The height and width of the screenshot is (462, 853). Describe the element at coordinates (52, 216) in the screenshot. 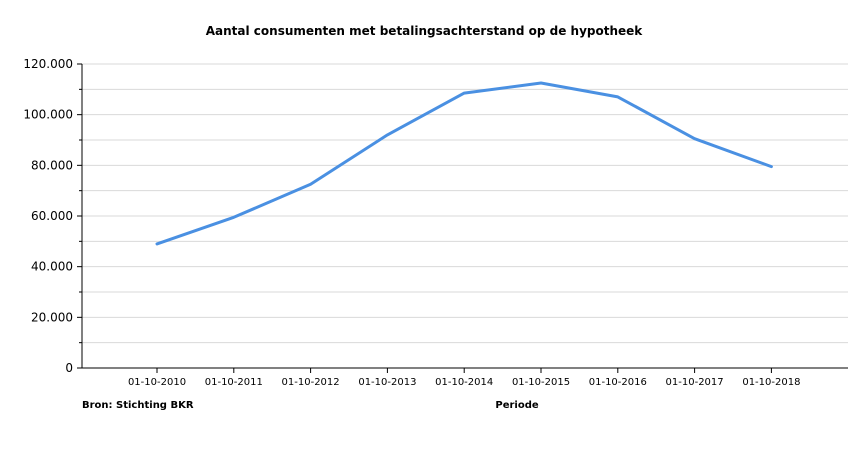

I see `y-tick-label: 60.000` at that location.